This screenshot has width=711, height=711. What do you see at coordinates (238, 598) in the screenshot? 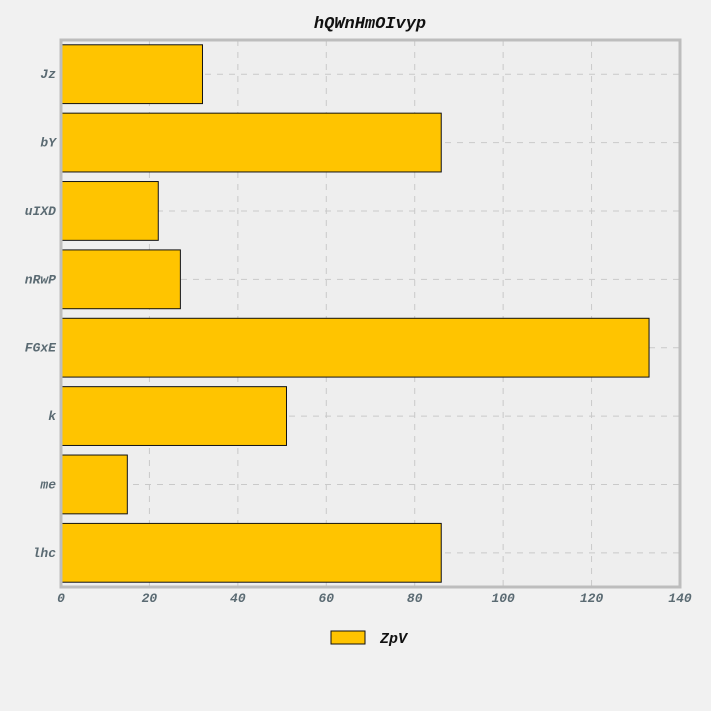
I see `x-tick-label: 40` at bounding box center [238, 598].